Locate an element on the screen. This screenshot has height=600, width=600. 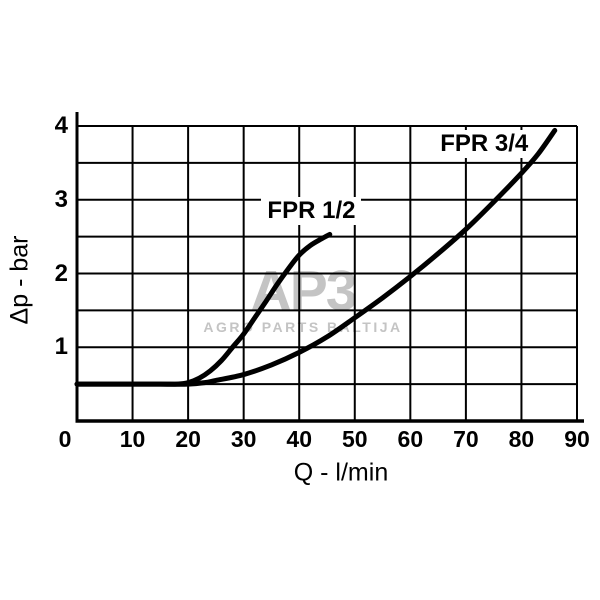
x-tick-label: 10 is located at coordinates (132, 439).